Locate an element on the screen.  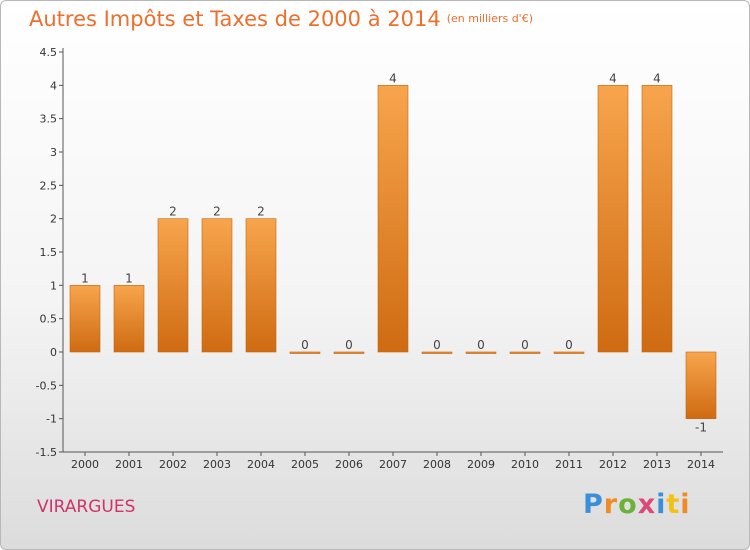
bar-2001 is located at coordinates (129, 319).